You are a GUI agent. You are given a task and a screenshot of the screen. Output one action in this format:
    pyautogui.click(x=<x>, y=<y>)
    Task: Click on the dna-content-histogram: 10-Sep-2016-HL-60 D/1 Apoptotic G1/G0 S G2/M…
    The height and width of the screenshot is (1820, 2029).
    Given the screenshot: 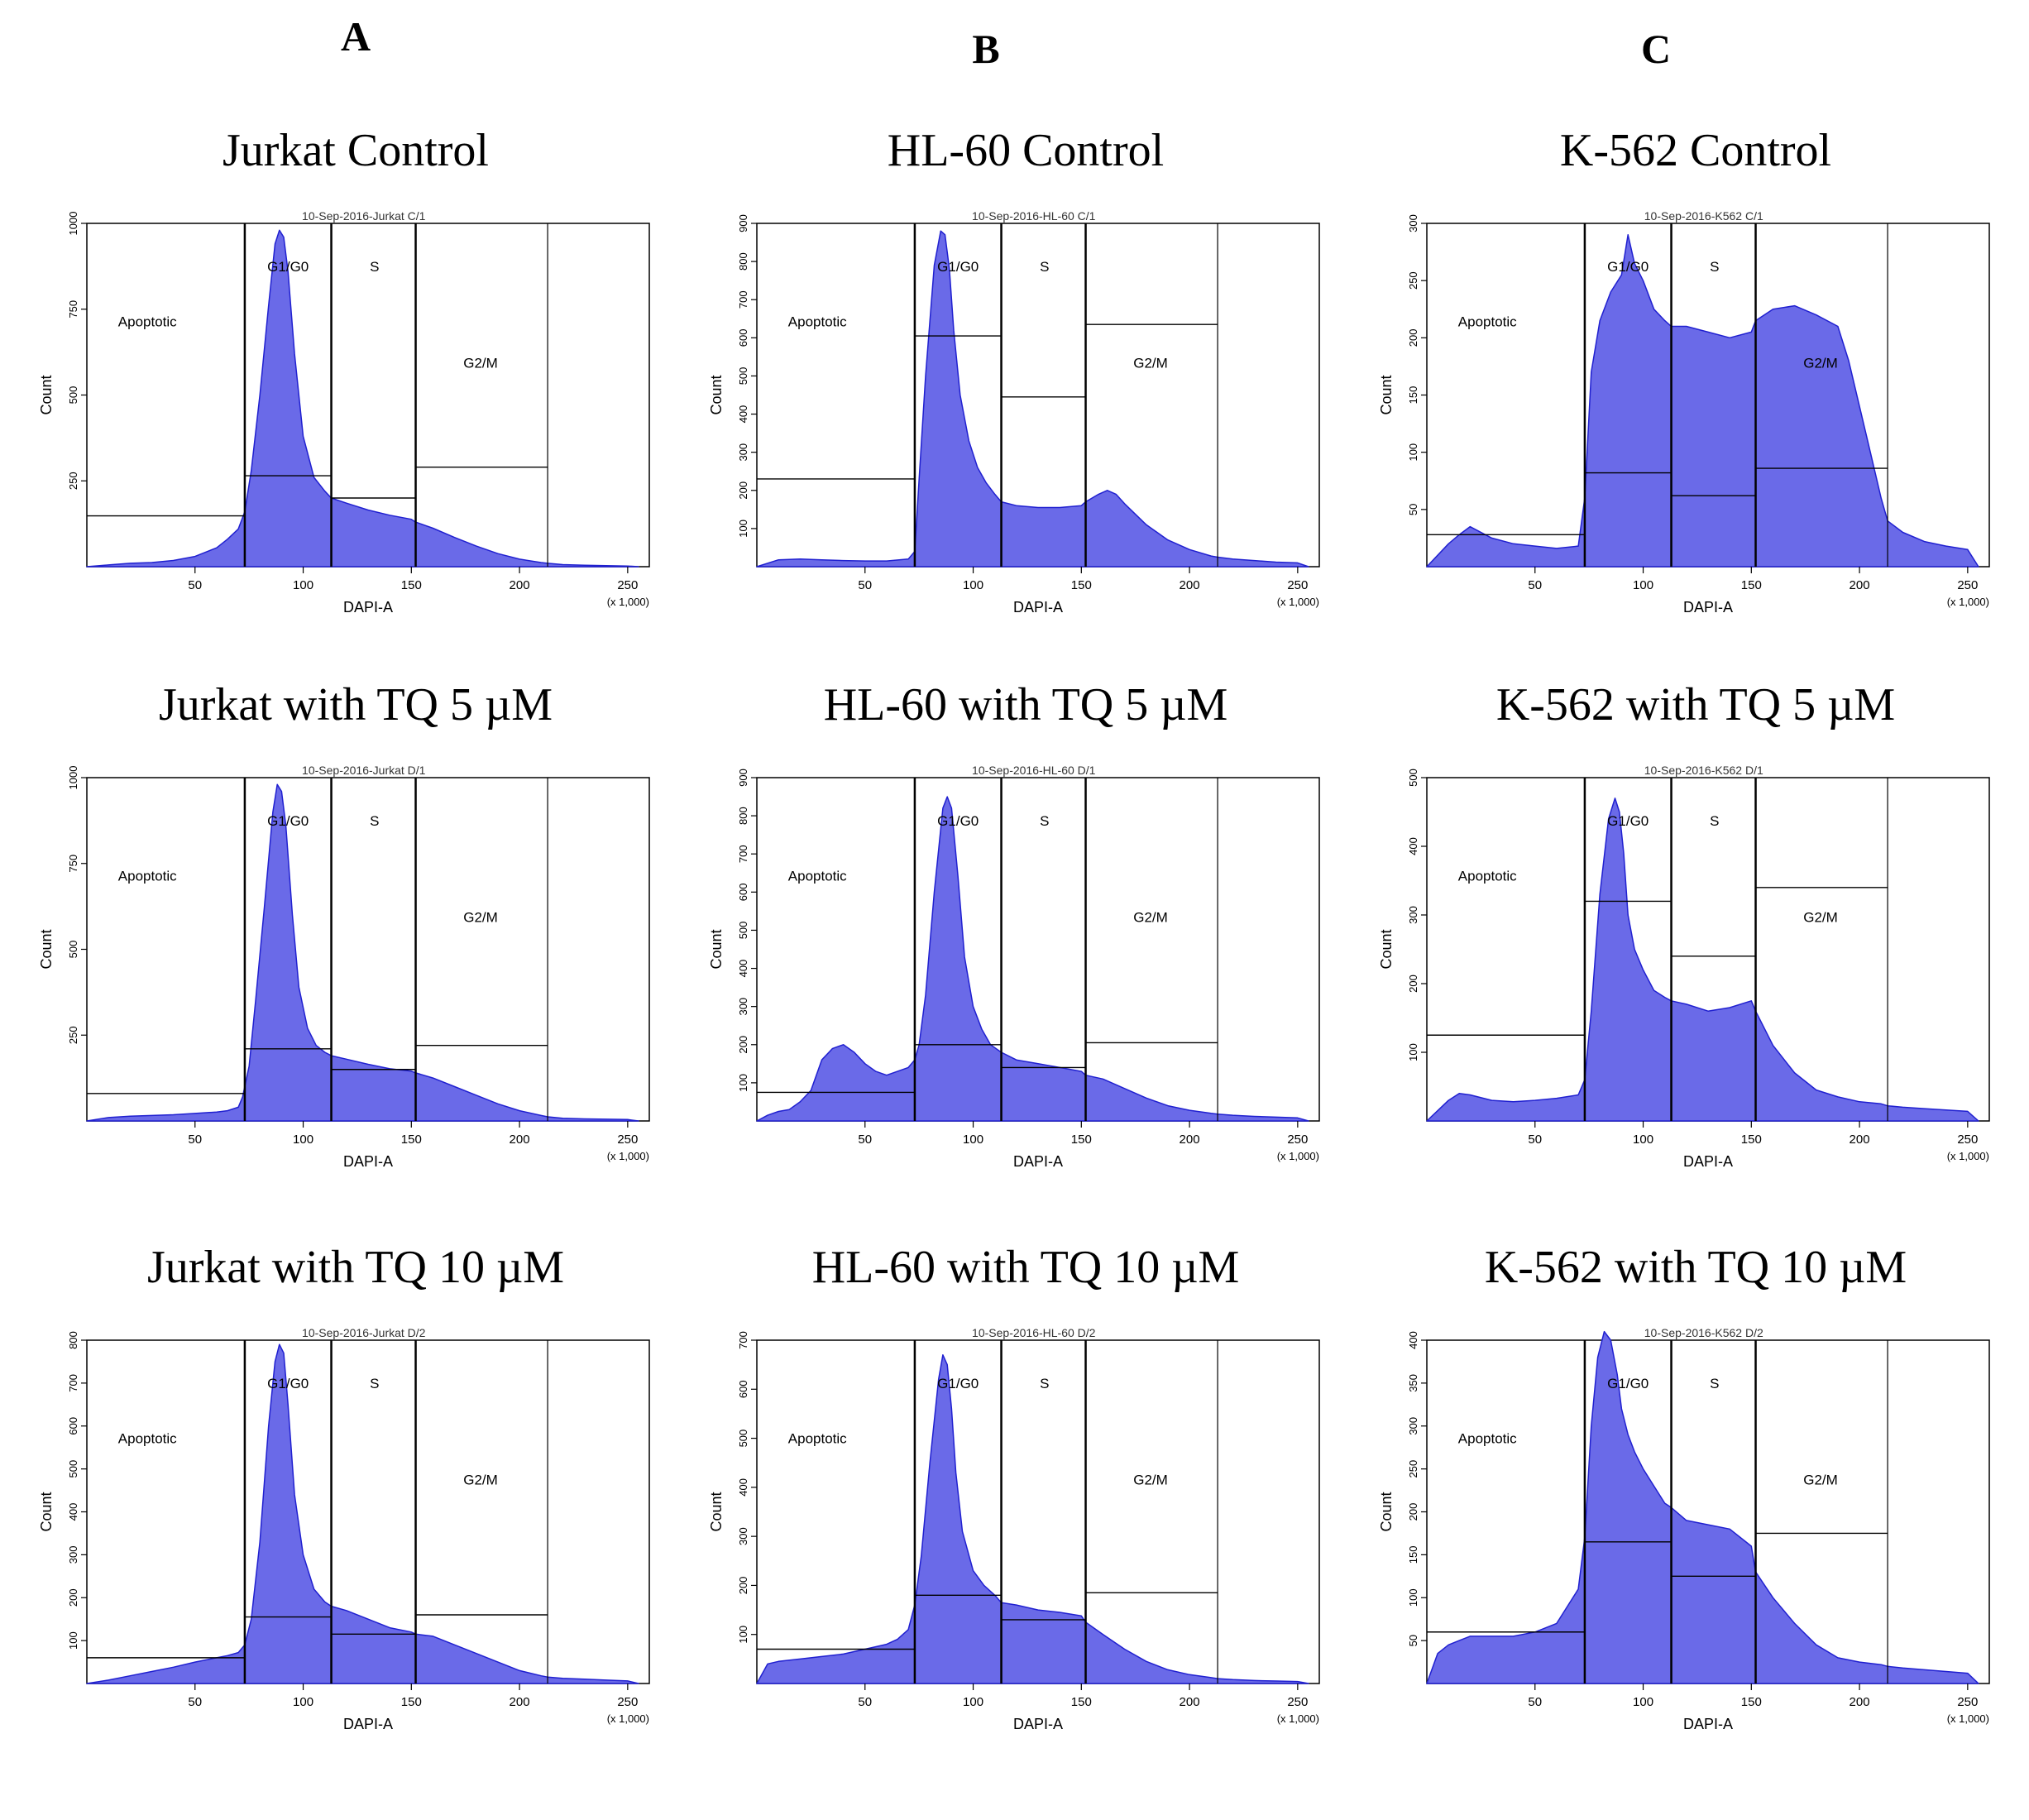 What is the action you would take?
    pyautogui.click(x=1014, y=967)
    